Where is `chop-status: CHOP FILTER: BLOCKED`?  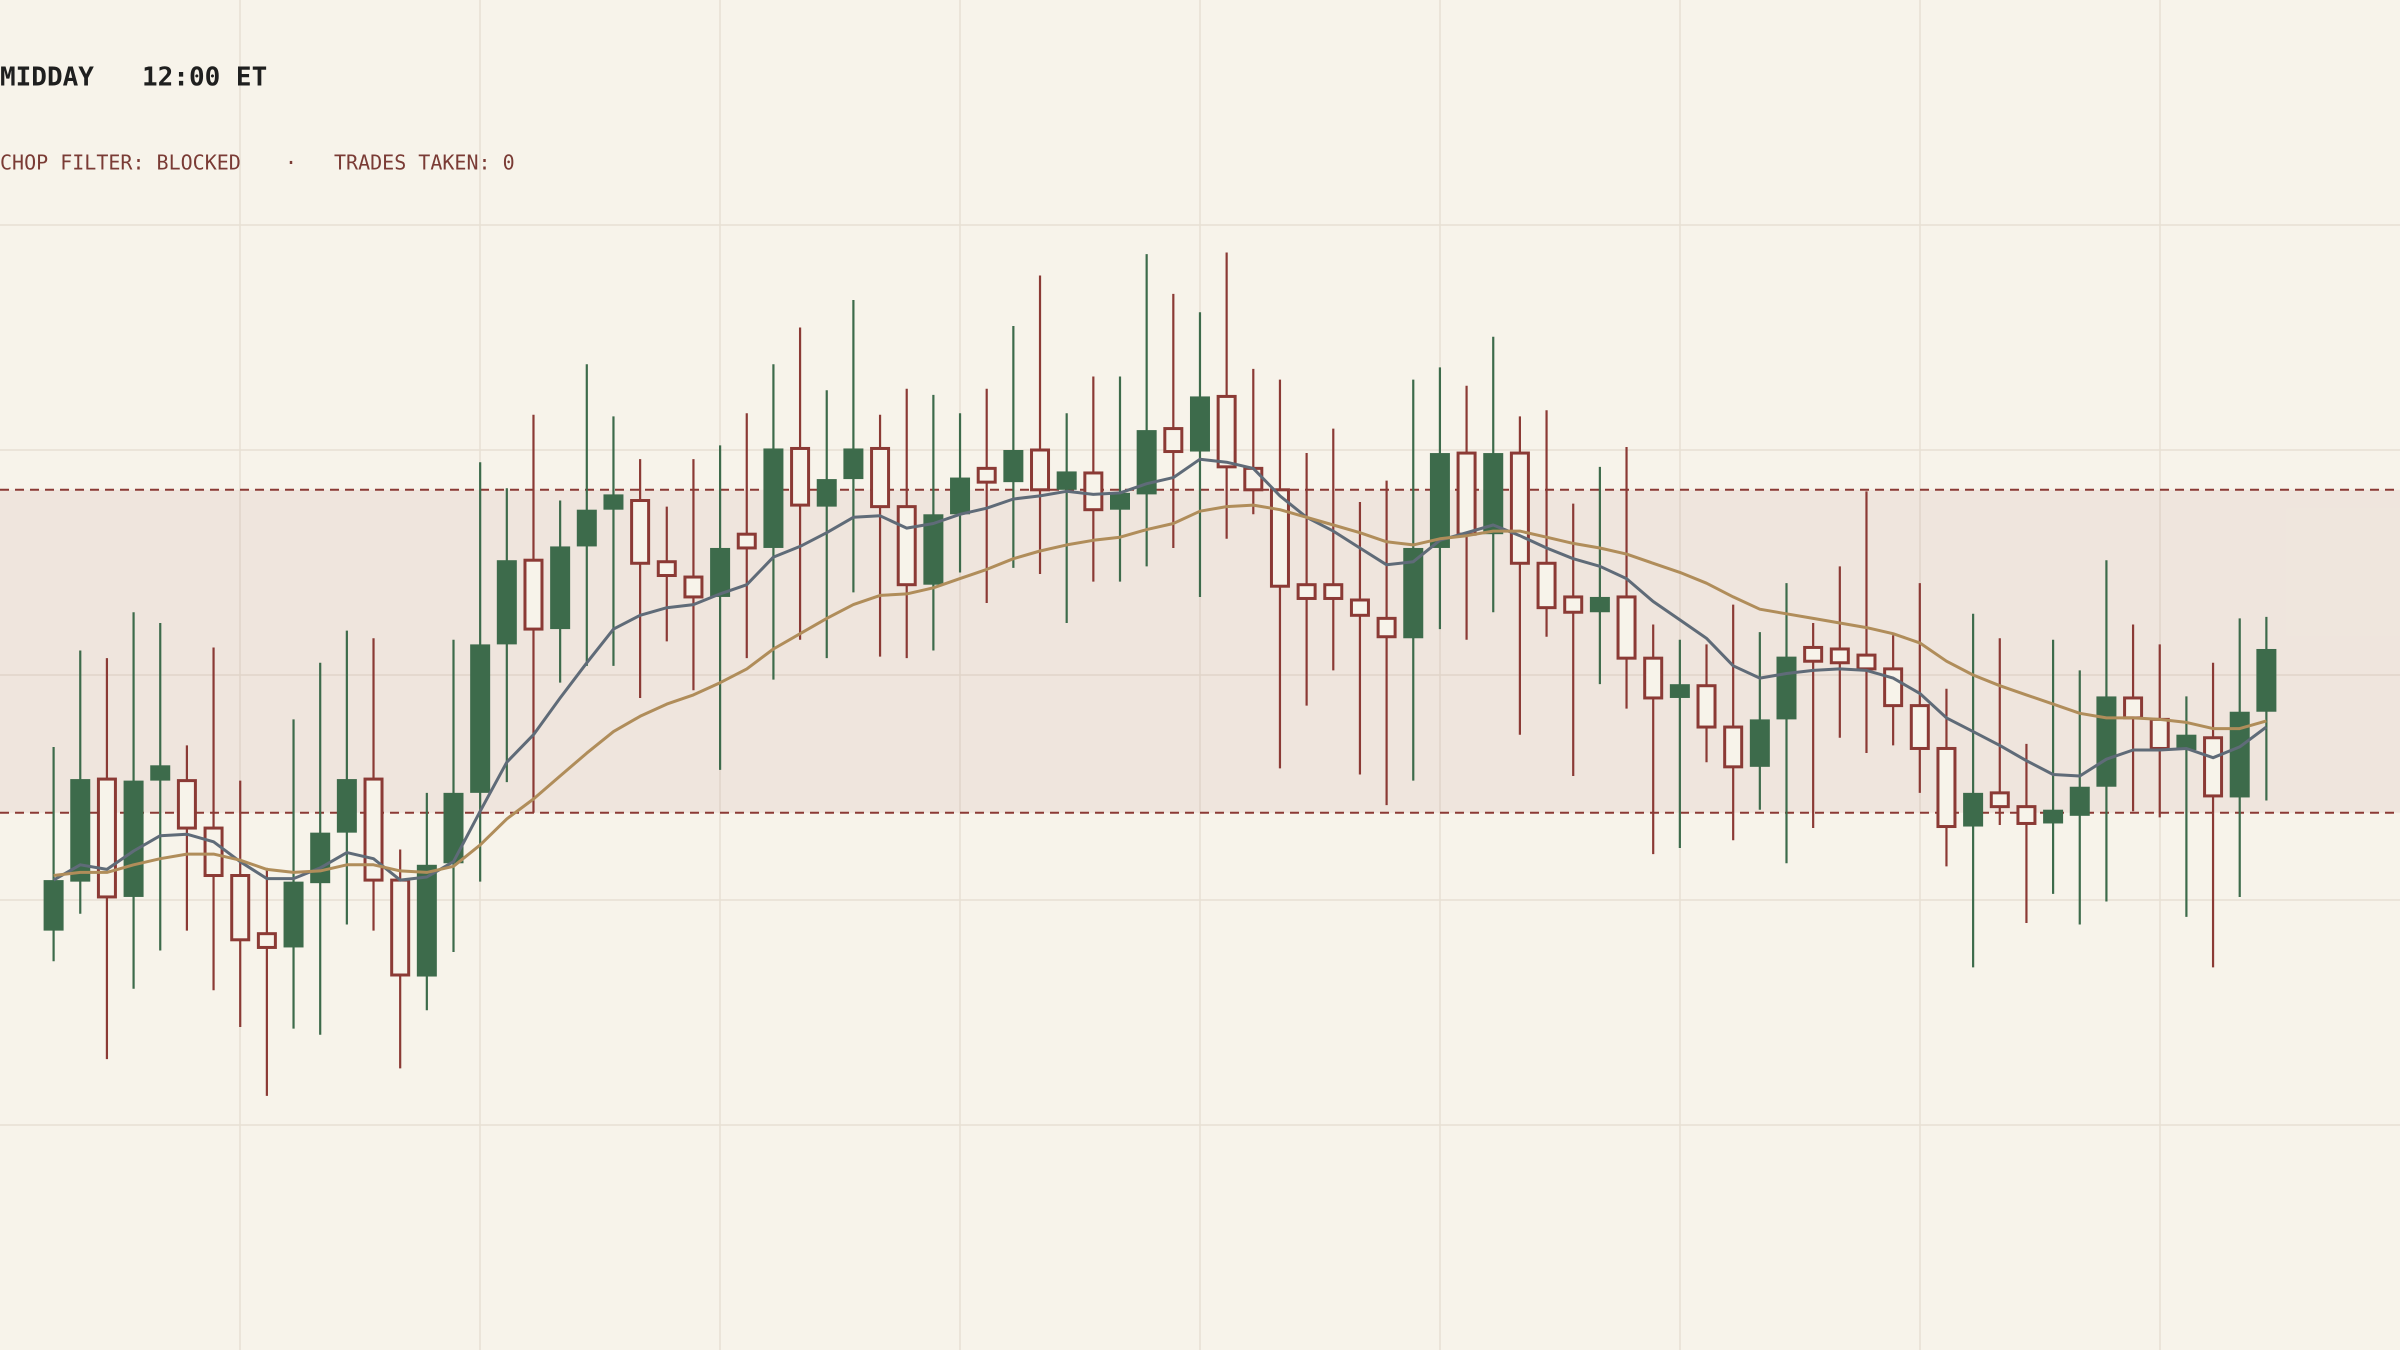 chop-status: CHOP FILTER: BLOCKED is located at coordinates (120, 163).